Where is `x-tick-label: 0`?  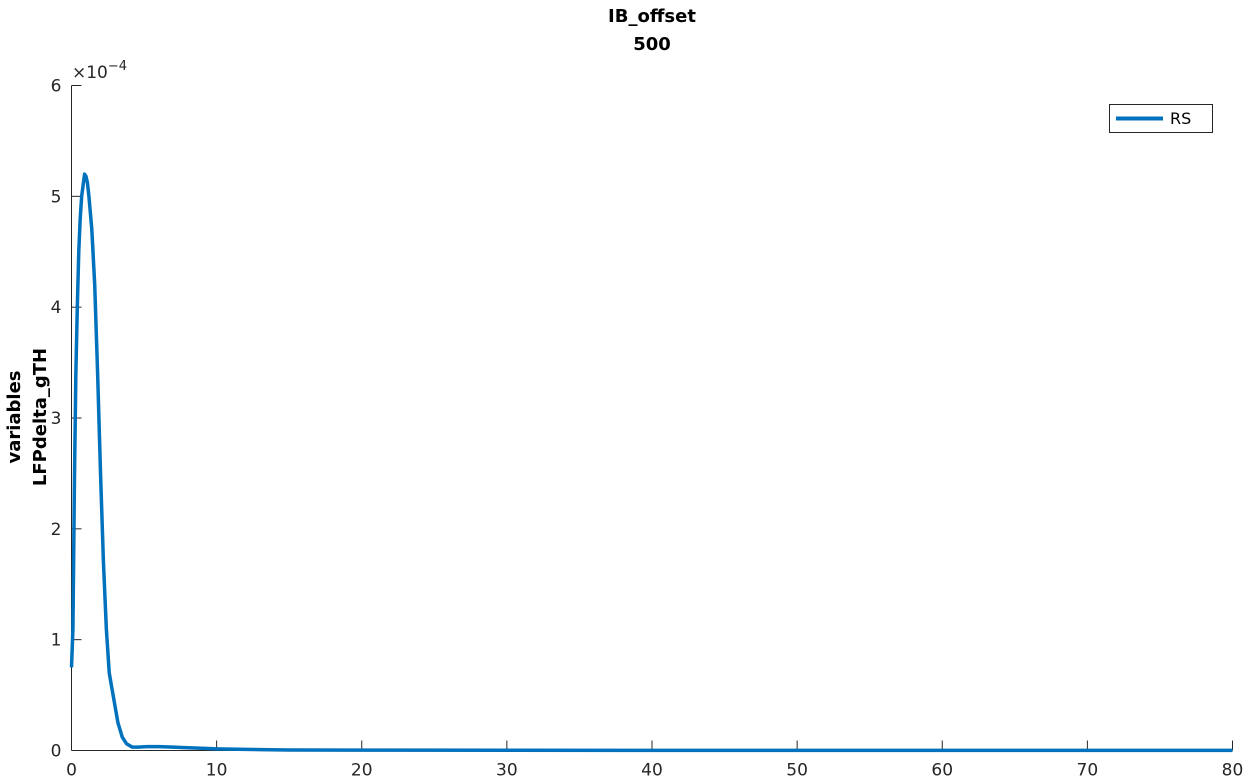
x-tick-label: 0 is located at coordinates (71, 771).